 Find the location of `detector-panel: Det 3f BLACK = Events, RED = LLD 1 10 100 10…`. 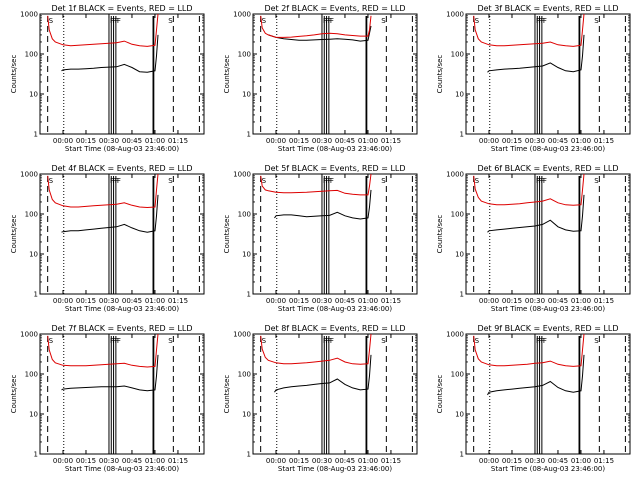

detector-panel: Det 3f BLACK = Events, RED = LLD 1 10 100 10… is located at coordinates (533, 78).